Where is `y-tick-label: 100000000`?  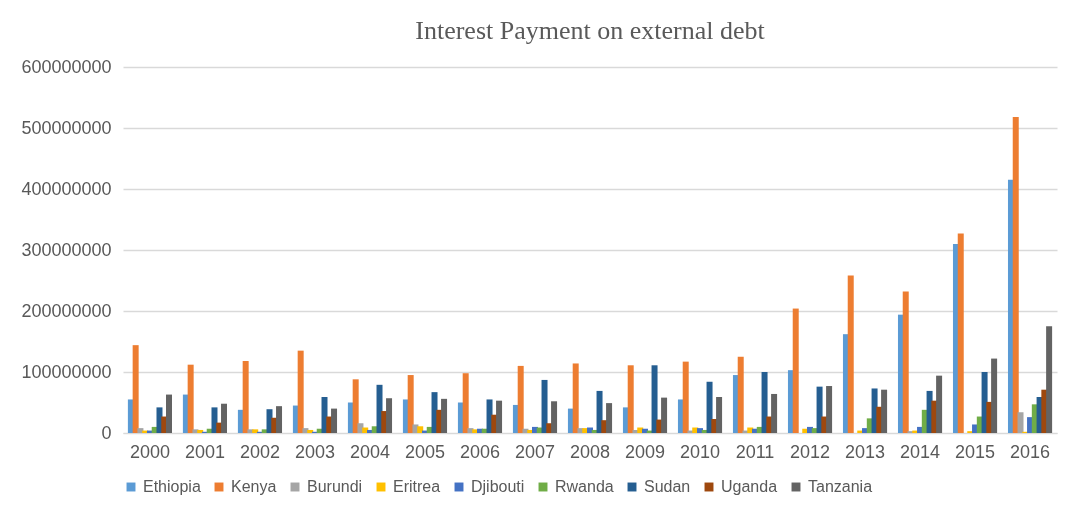 y-tick-label: 100000000 is located at coordinates (66, 371).